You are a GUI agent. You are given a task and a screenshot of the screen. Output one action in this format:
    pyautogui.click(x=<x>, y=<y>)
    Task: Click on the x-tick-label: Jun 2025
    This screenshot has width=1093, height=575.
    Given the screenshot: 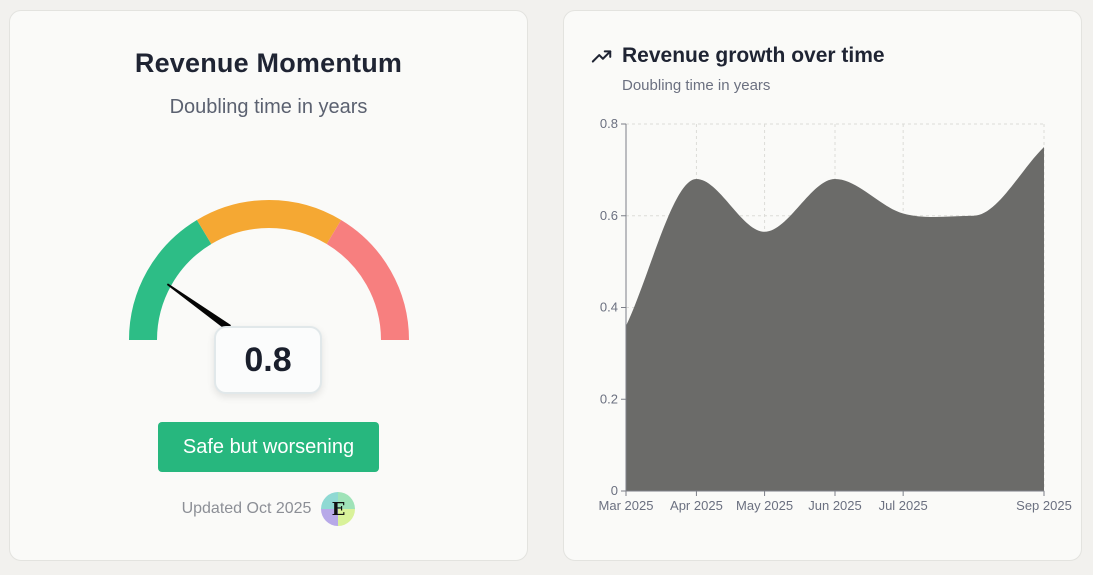 What is the action you would take?
    pyautogui.click(x=835, y=505)
    